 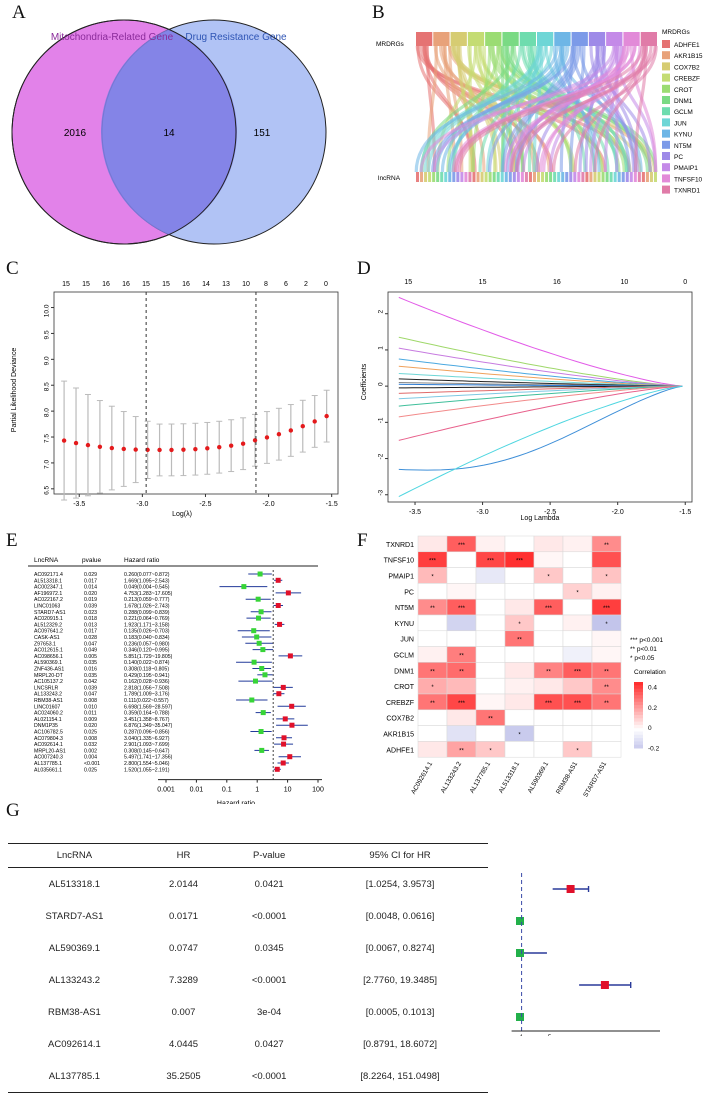 What do you see at coordinates (90, 726) in the screenshot?
I see `forest-row-pvalue: 0.020` at bounding box center [90, 726].